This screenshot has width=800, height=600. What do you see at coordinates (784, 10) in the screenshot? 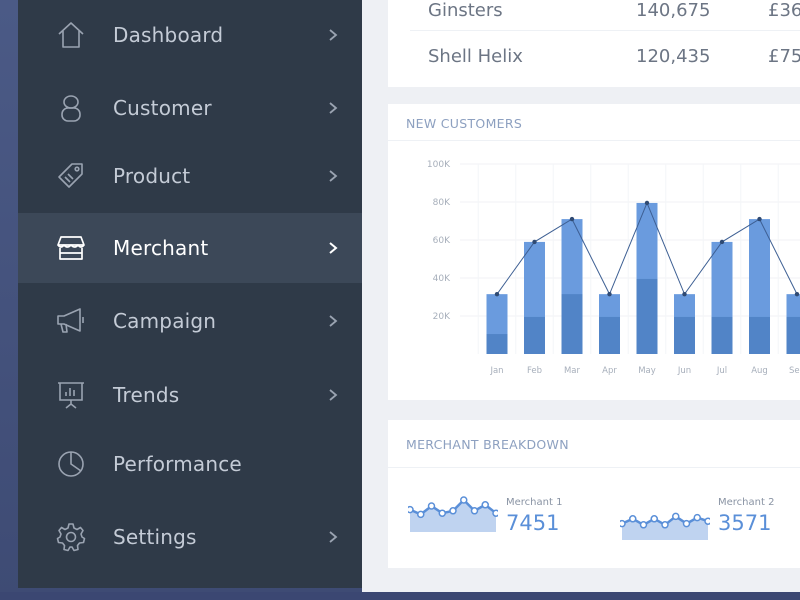
I see `merchant-amount: £36,` at bounding box center [784, 10].